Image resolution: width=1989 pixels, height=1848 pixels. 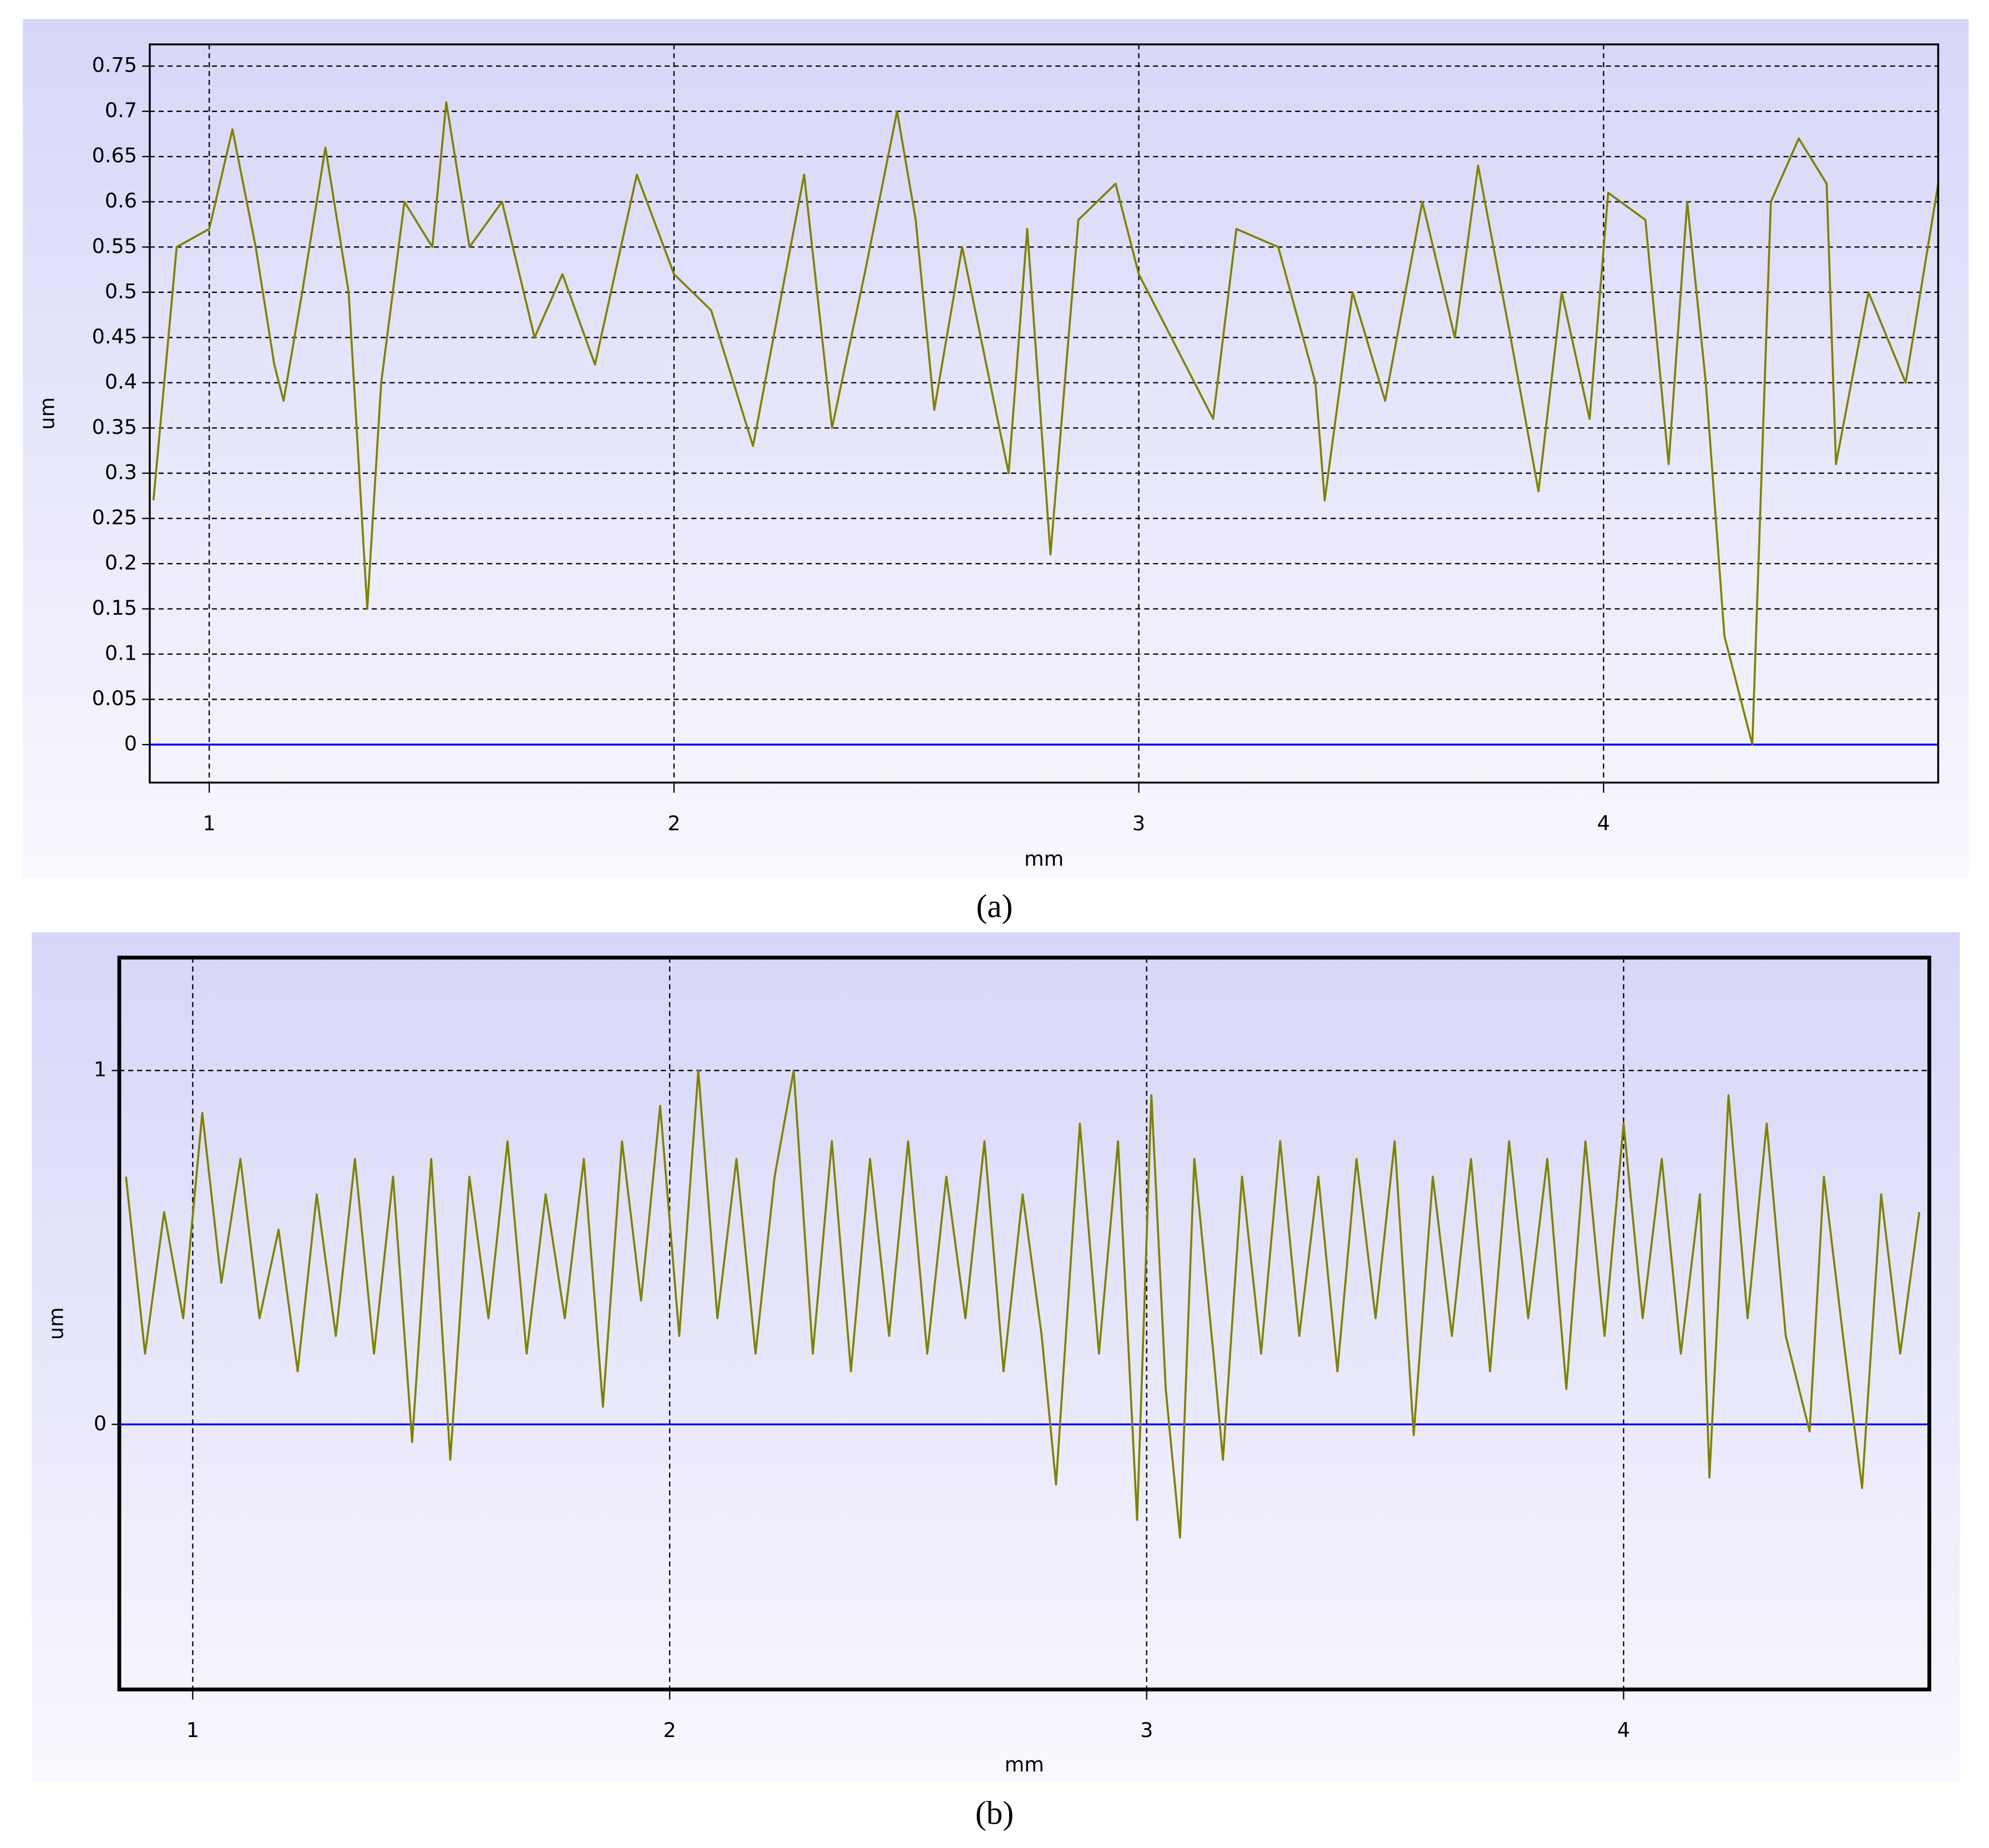 I want to click on y-tick-label: 0.7, so click(x=121, y=110).